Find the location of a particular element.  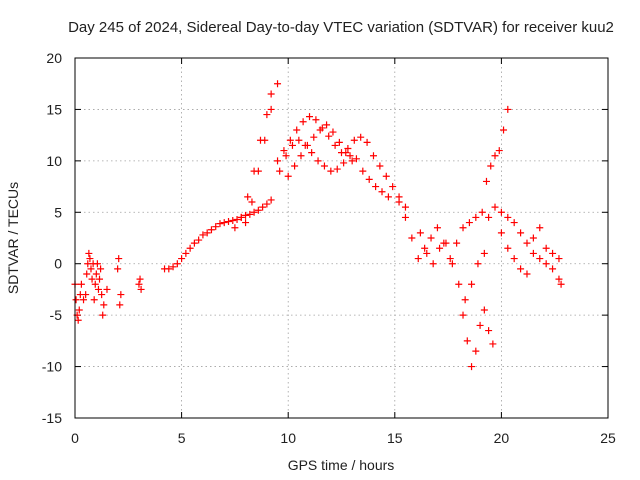

series-deep-dip is located at coordinates (478, 338).